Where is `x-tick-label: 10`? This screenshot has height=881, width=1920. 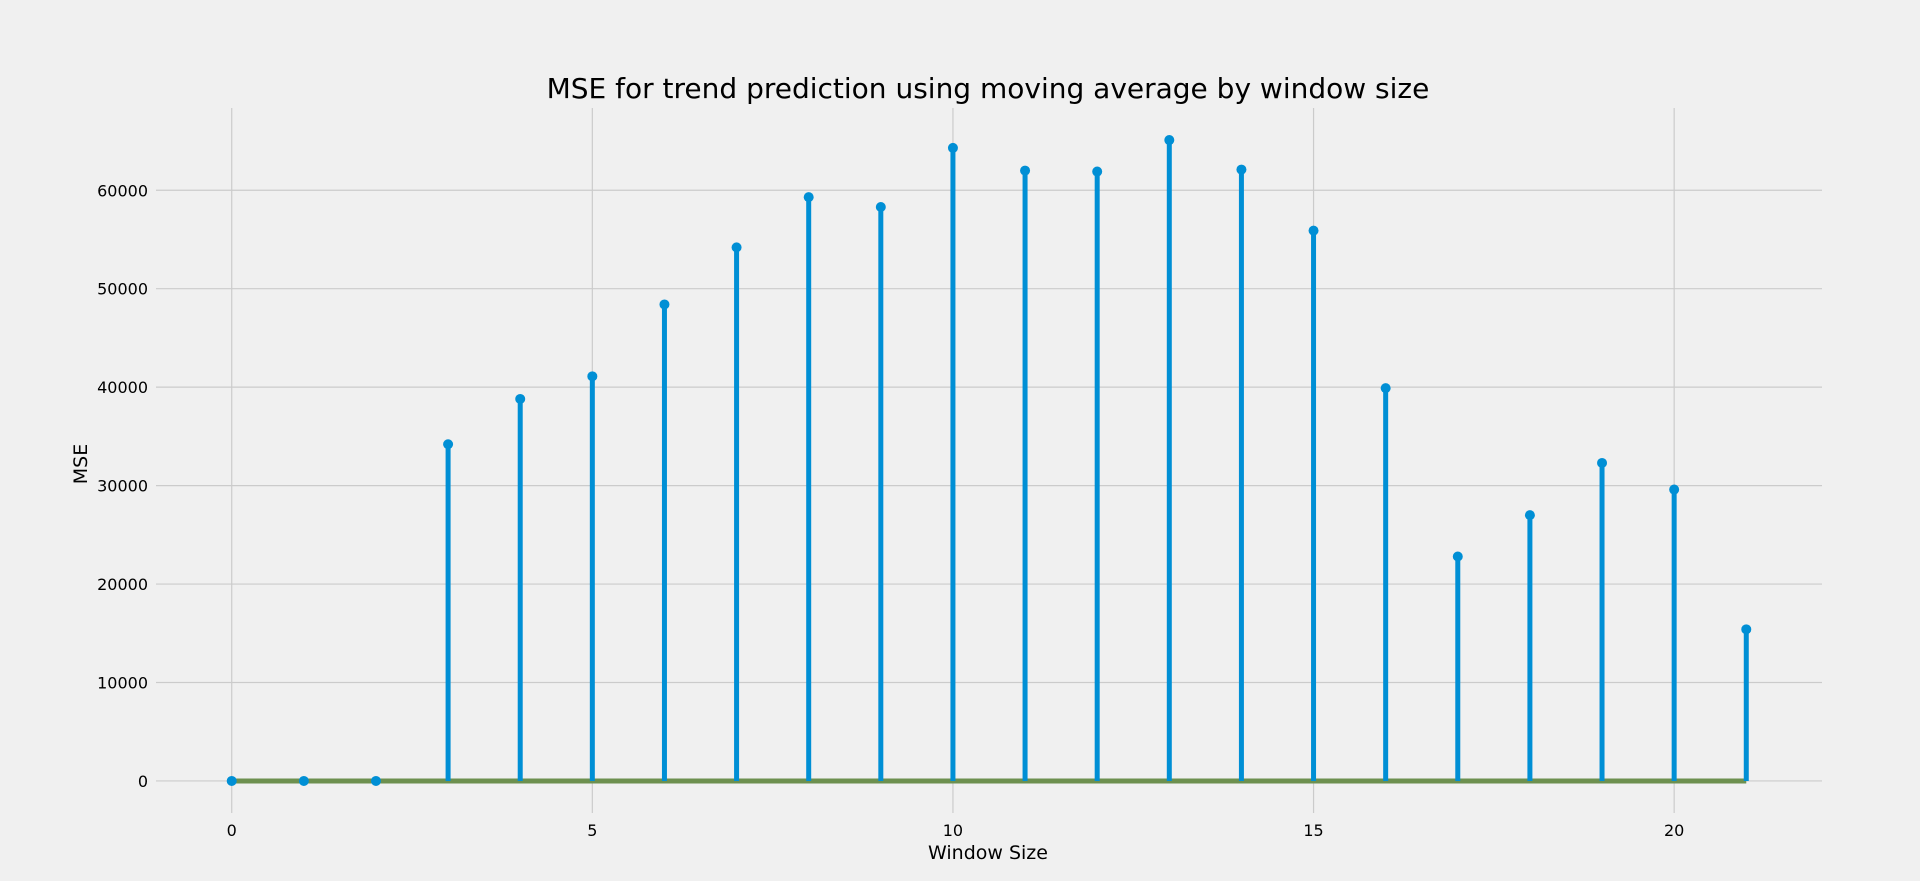
x-tick-label: 10 is located at coordinates (953, 830).